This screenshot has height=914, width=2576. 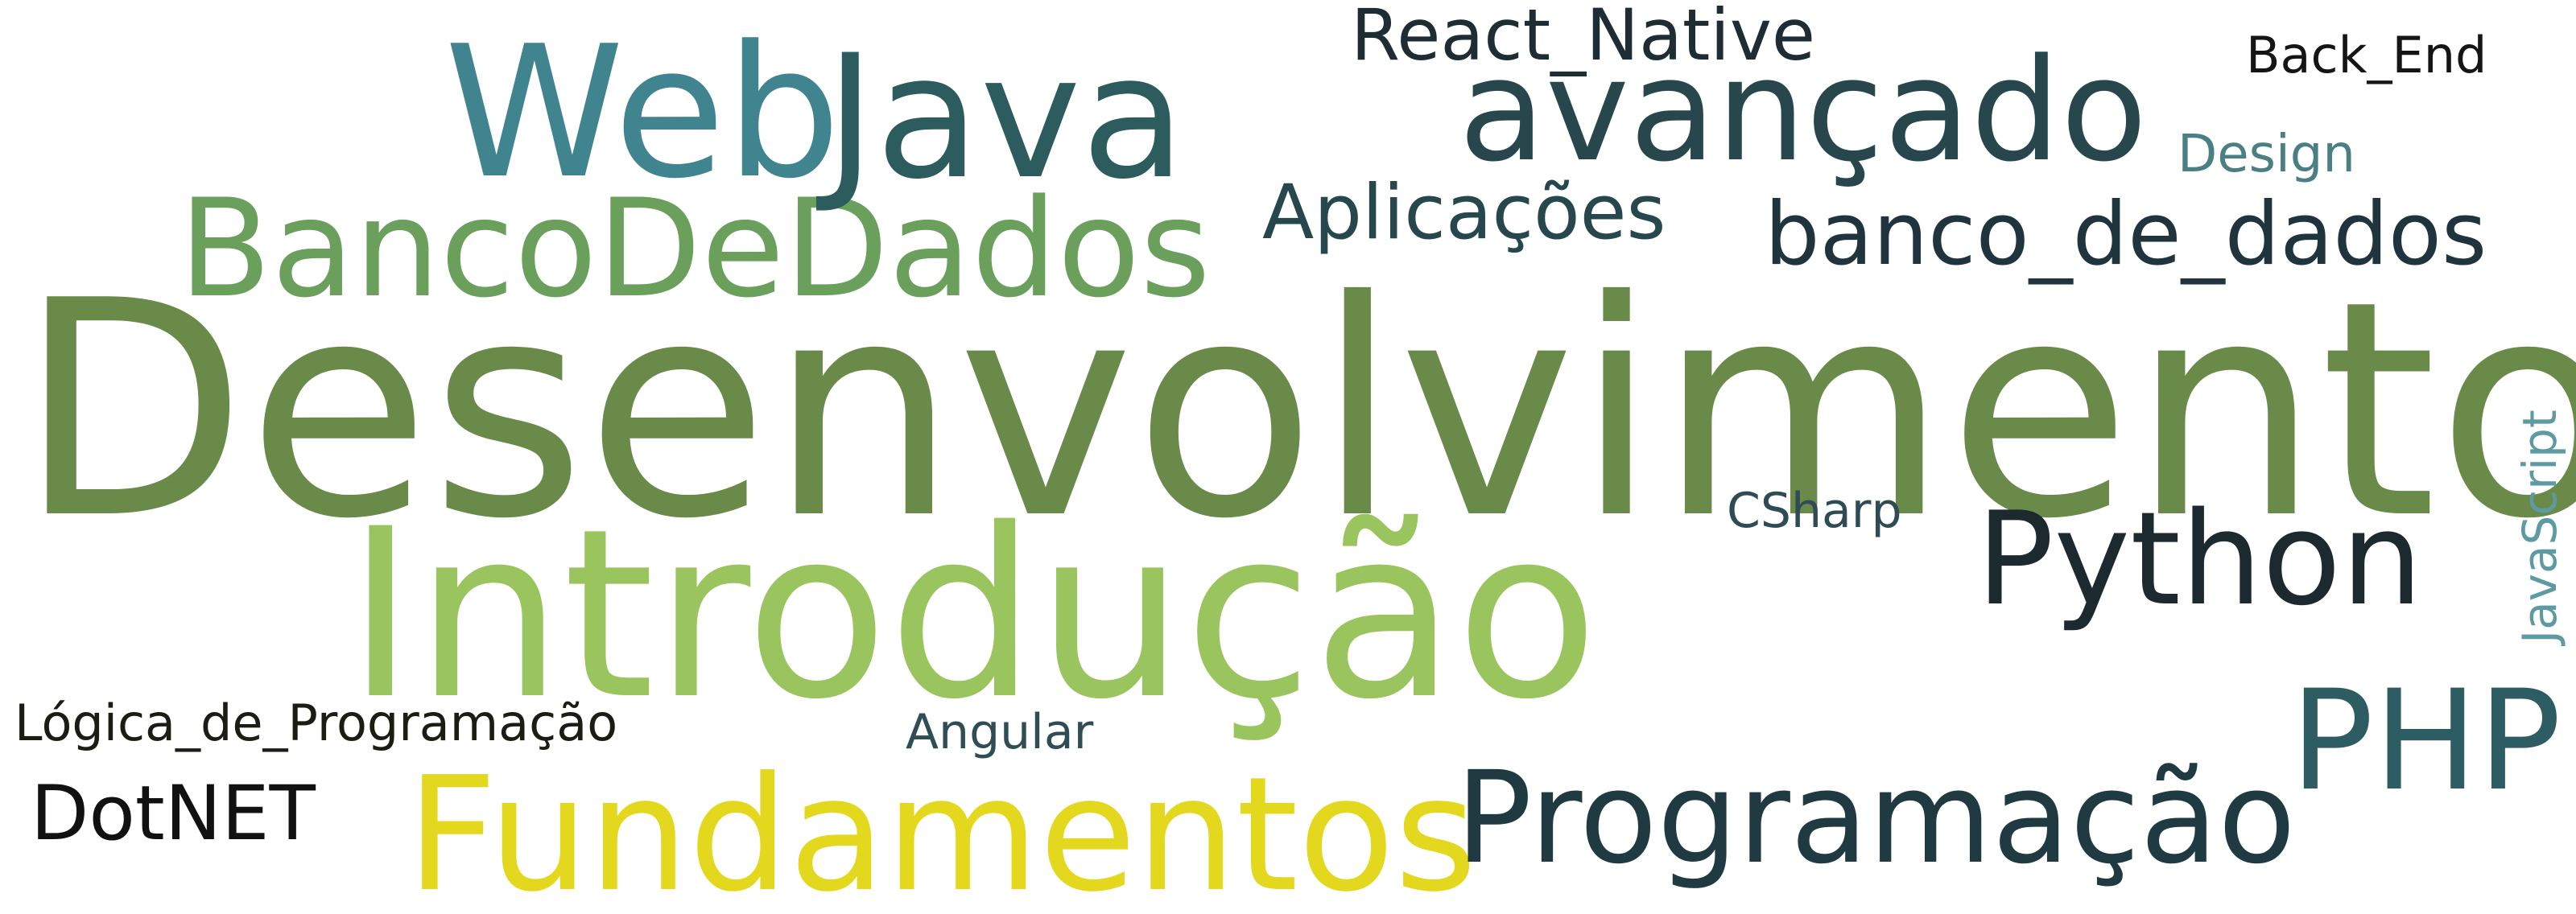 What do you see at coordinates (695, 249) in the screenshot?
I see `word-bancodedados: BancoDeDados` at bounding box center [695, 249].